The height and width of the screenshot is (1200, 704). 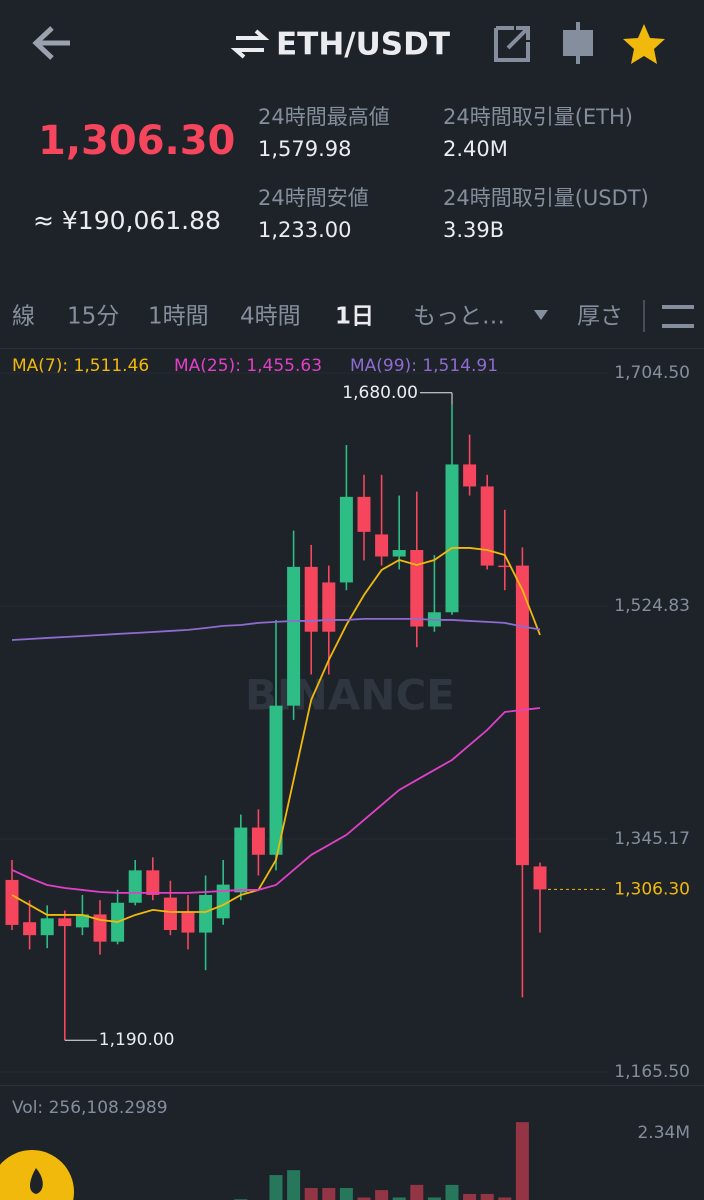 I want to click on back-button, so click(x=51, y=43).